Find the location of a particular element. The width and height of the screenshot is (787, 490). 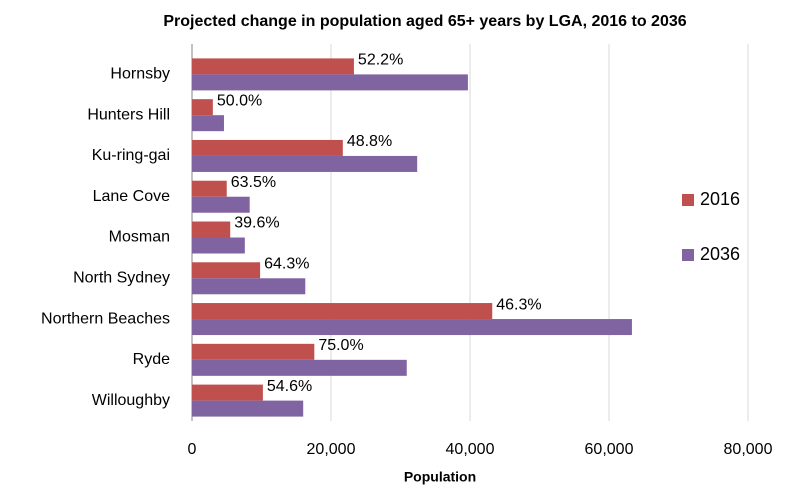

annotation: 39.6% is located at coordinates (256, 223).